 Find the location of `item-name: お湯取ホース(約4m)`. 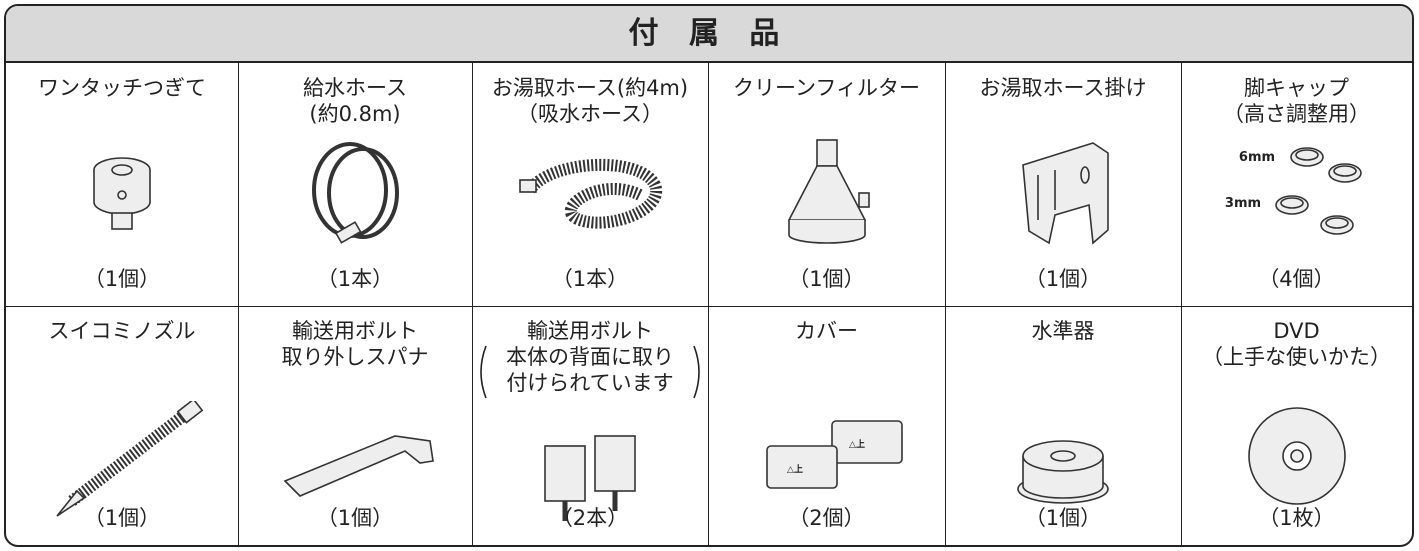

item-name: お湯取ホース(約4m) is located at coordinates (590, 88).